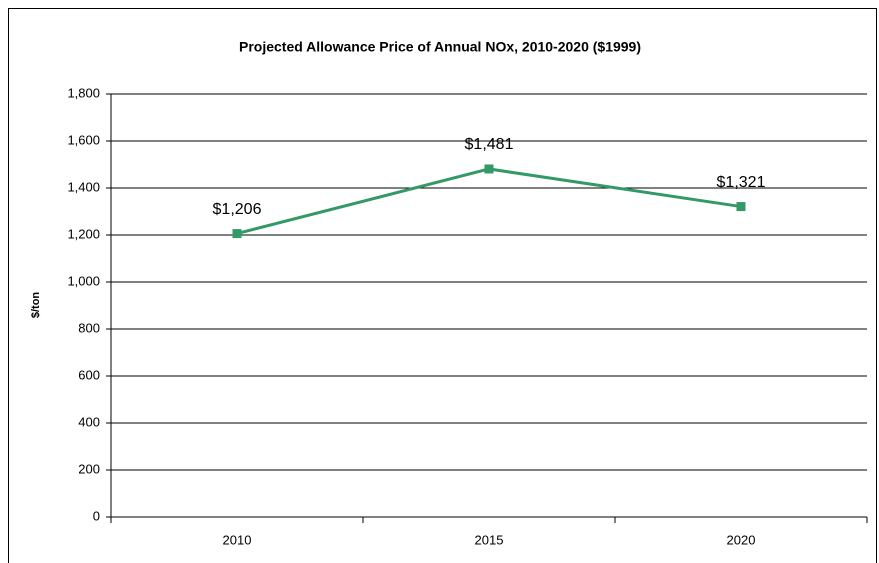 This screenshot has width=879, height=563. I want to click on y-axis-label: $/ton, so click(36, 305).